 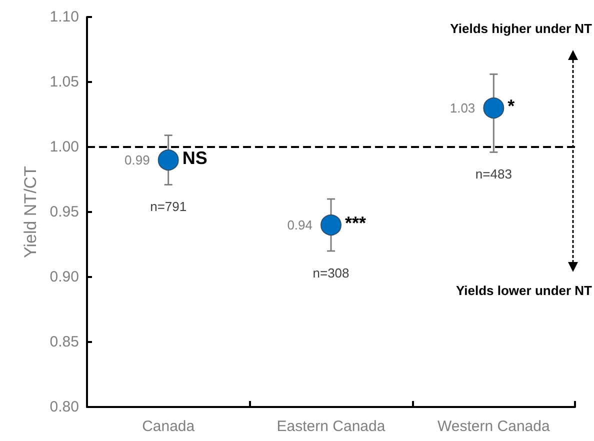 What do you see at coordinates (463, 108) in the screenshot?
I see `data-label: 1.03` at bounding box center [463, 108].